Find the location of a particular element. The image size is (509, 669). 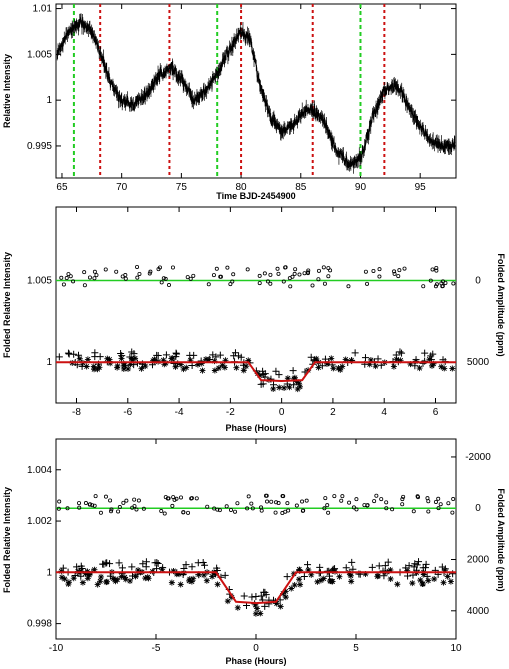

x-tick-label: 65 is located at coordinates (62, 187).